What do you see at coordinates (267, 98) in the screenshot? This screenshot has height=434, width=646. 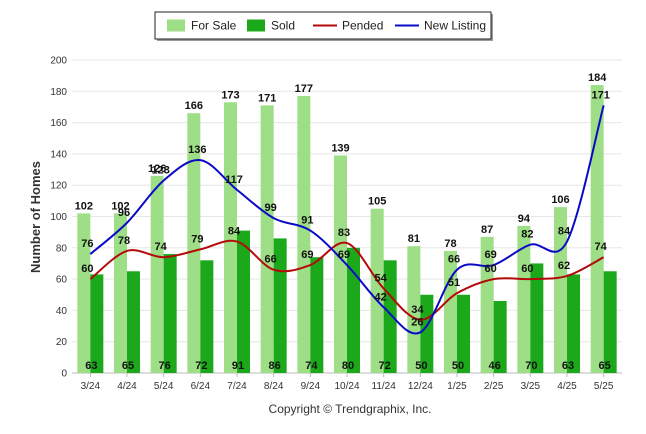 I see `for-sale-value-label: 171` at bounding box center [267, 98].